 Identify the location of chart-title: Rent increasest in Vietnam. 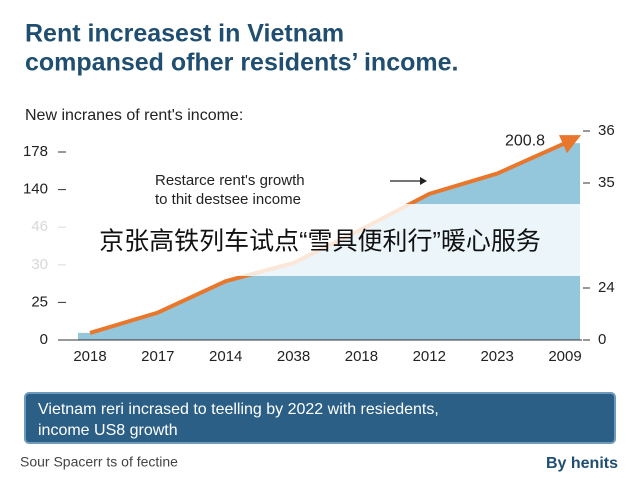
(184, 34).